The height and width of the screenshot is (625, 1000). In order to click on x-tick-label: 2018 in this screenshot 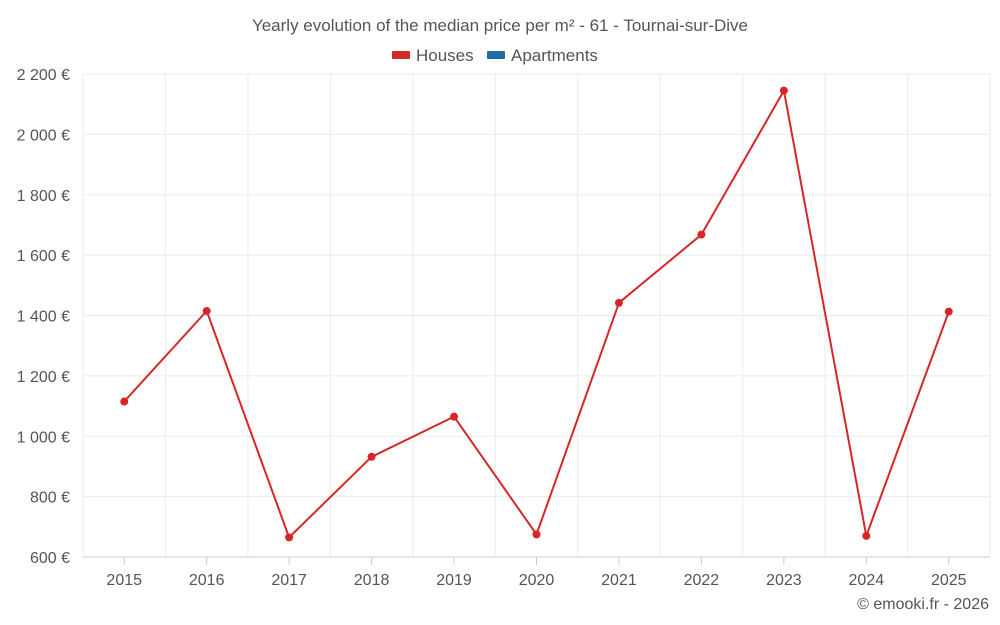, I will do `click(372, 580)`.